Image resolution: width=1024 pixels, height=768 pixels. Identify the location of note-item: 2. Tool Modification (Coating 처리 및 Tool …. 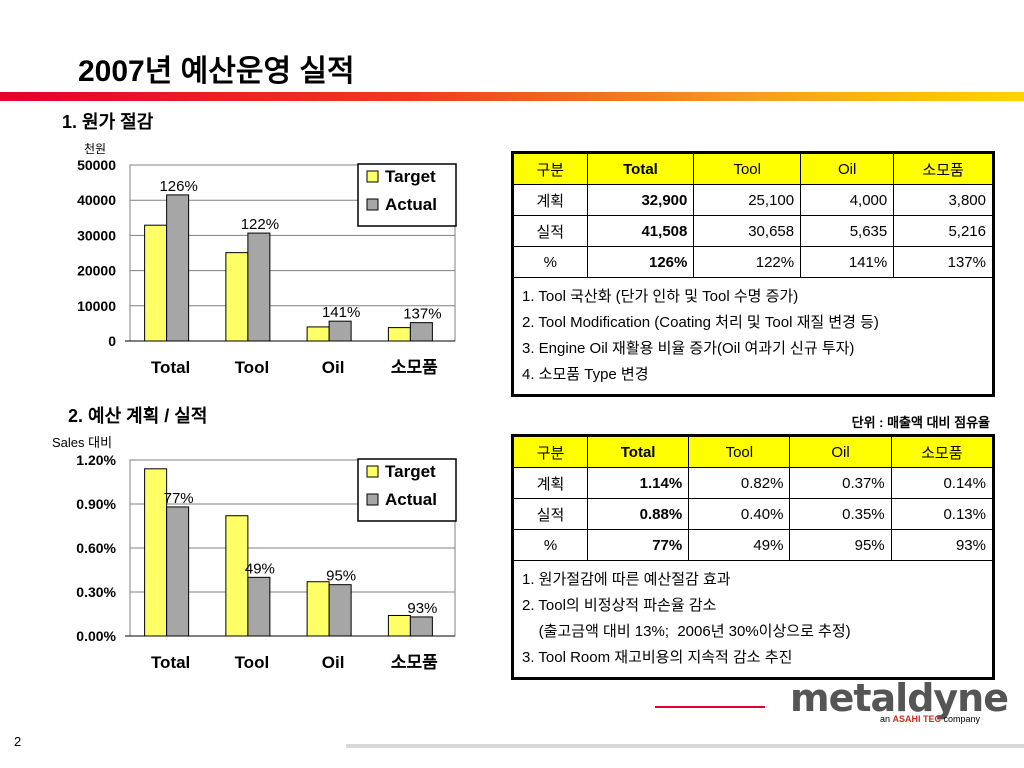
(700, 322).